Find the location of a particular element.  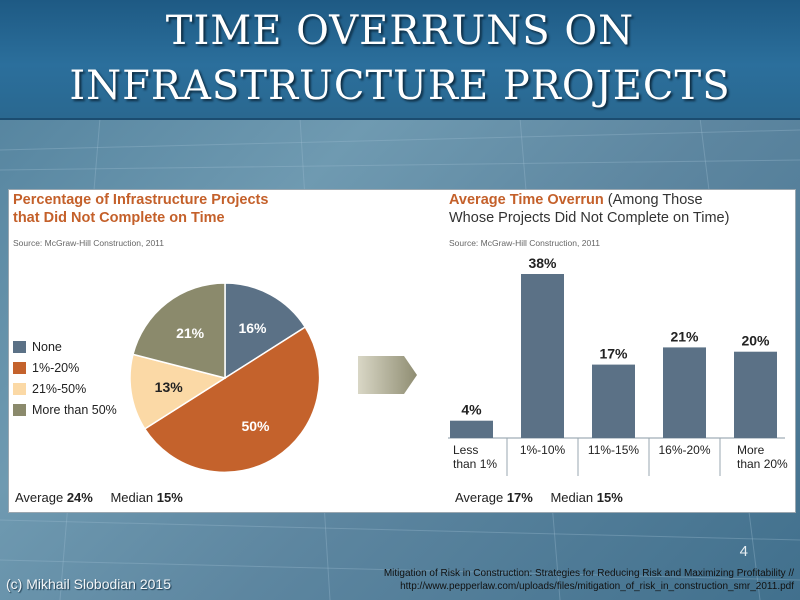

bar-median-value: 15% is located at coordinates (609, 497).